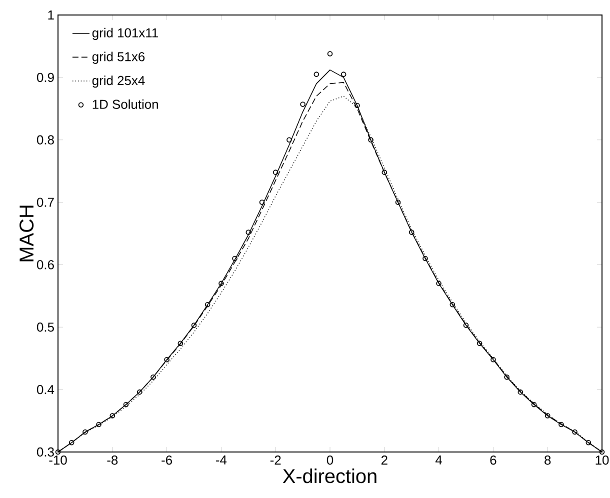  I want to click on y-tick-label: 0.3, so click(45, 452).